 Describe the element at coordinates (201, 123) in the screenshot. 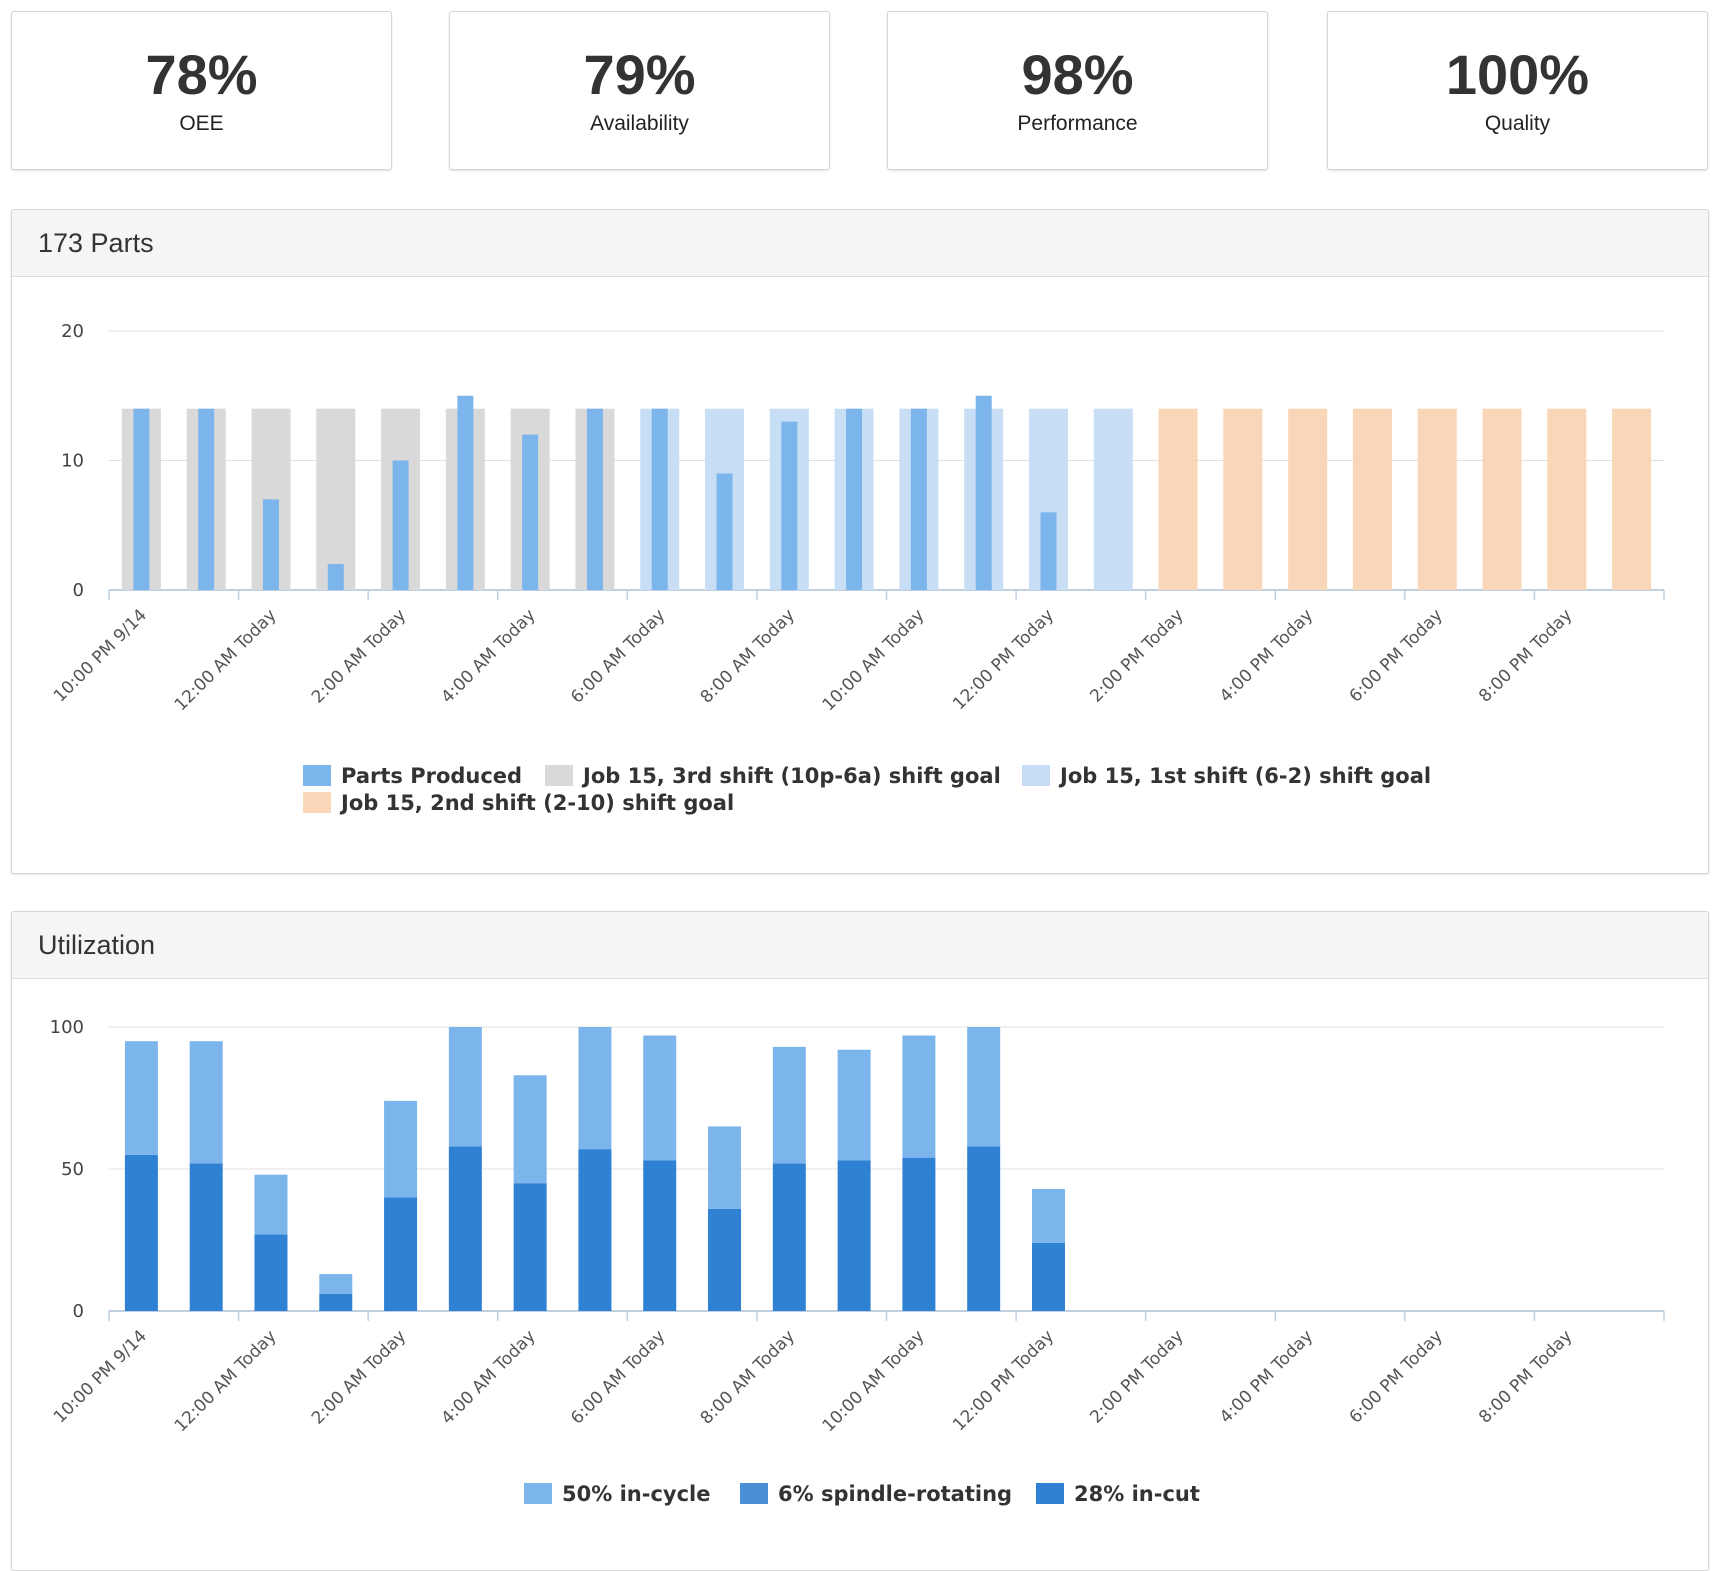

I see `kpi-label: OEE` at that location.